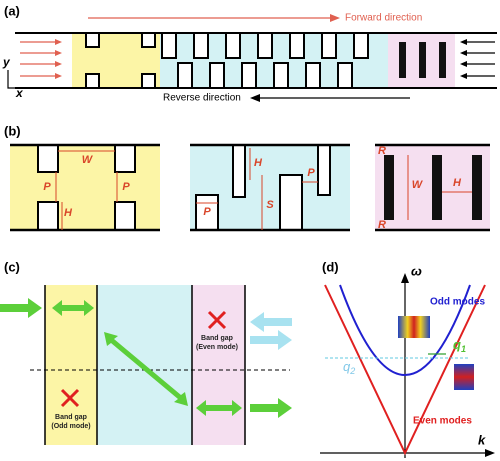  What do you see at coordinates (383, 18) in the screenshot?
I see `forward-label: Forward direction` at bounding box center [383, 18].